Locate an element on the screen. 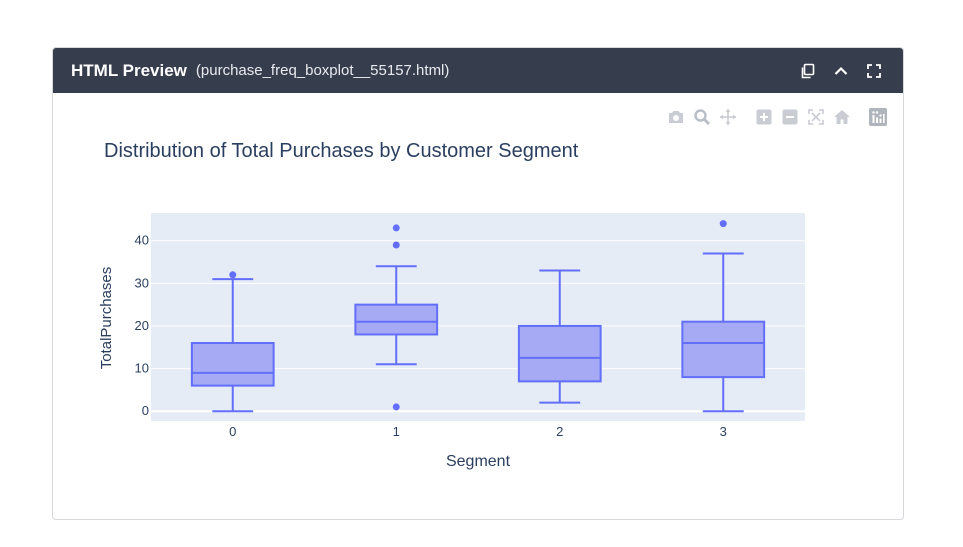 This screenshot has height=547, width=963. header-actions is located at coordinates (841, 70).